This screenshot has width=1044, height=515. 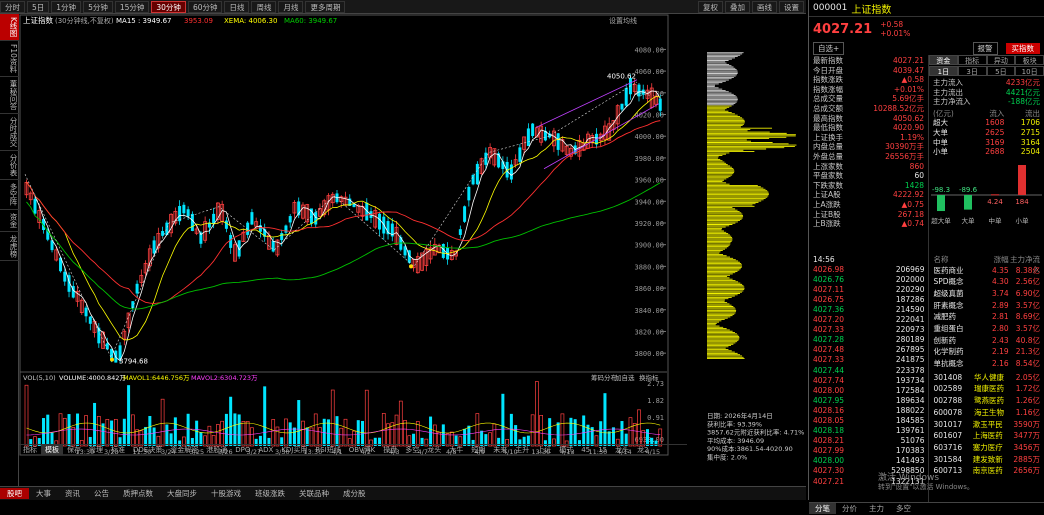 I want to click on left-tab-0: K线图, so click(x=9, y=27).